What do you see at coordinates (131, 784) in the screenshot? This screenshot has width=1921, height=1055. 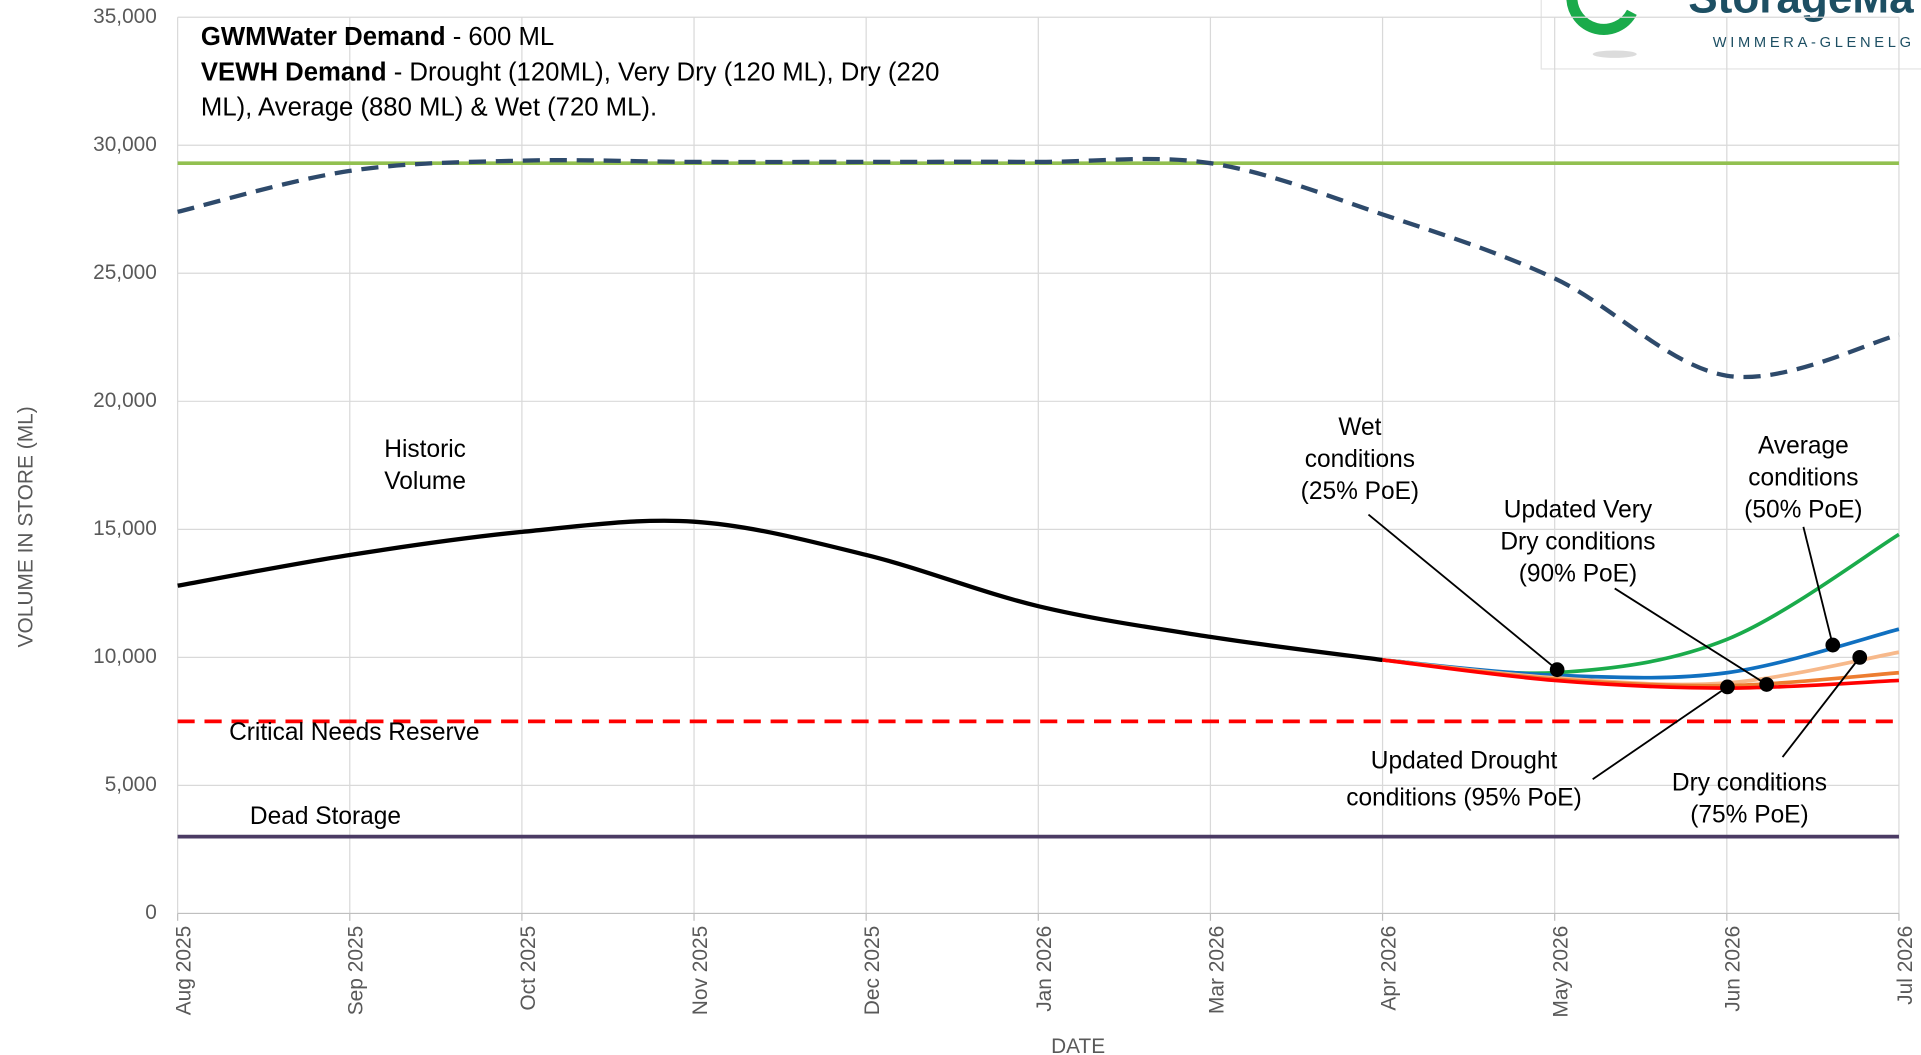 I see `y-tick-label: 5,000` at bounding box center [131, 784].